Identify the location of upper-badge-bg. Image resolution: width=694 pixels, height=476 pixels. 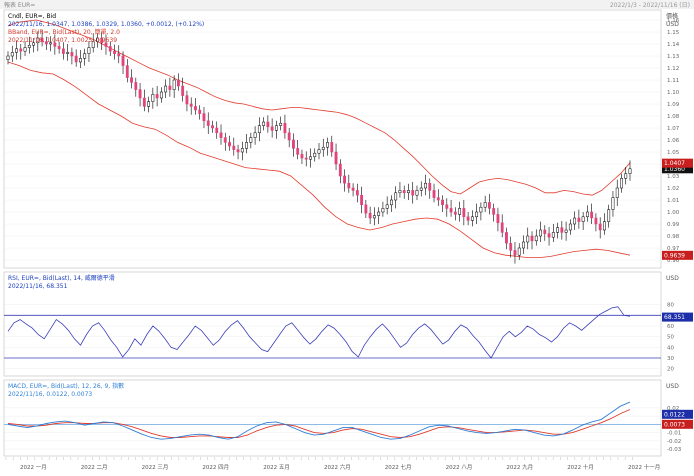
(677, 163).